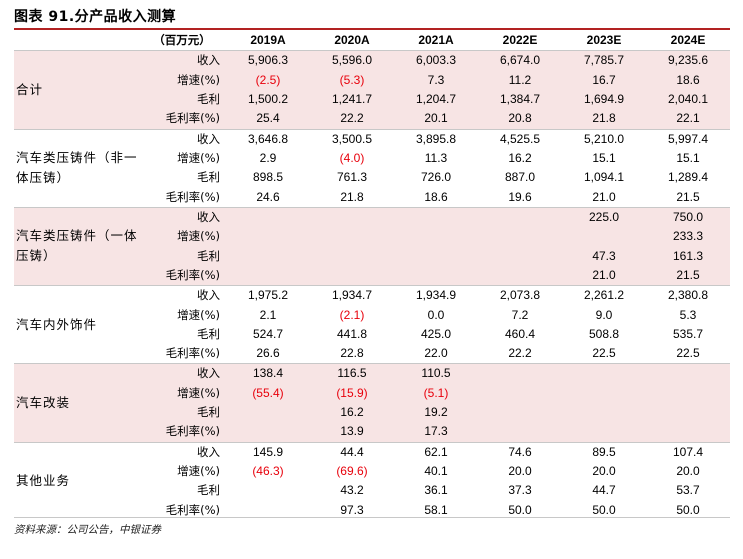 This screenshot has height=559, width=743. What do you see at coordinates (688, 314) in the screenshot?
I see `value-cell: 5.3` at bounding box center [688, 314].